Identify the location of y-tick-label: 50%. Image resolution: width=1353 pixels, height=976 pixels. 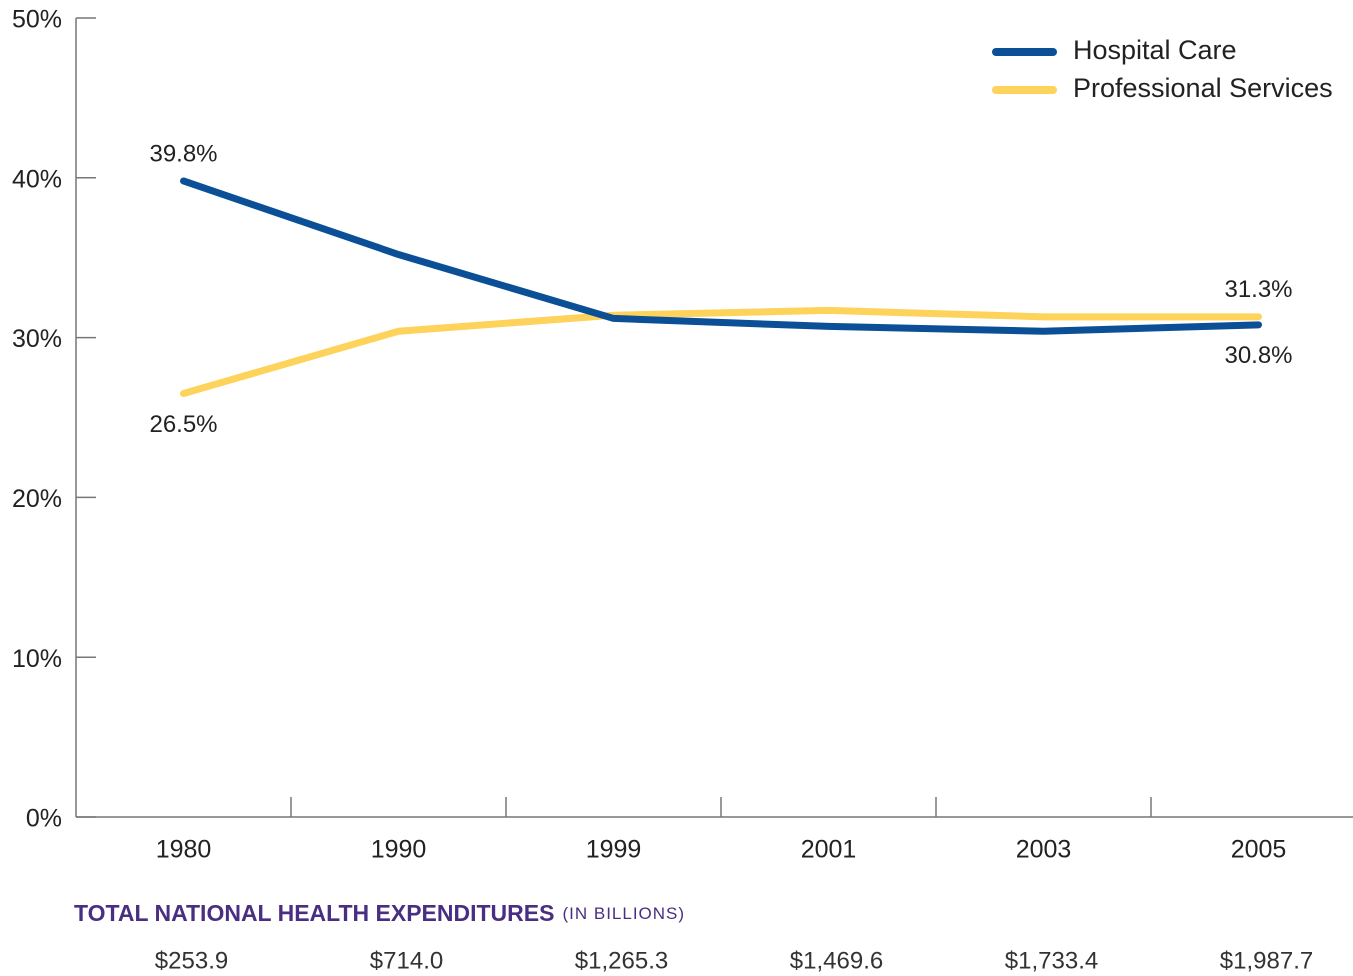
(37, 20).